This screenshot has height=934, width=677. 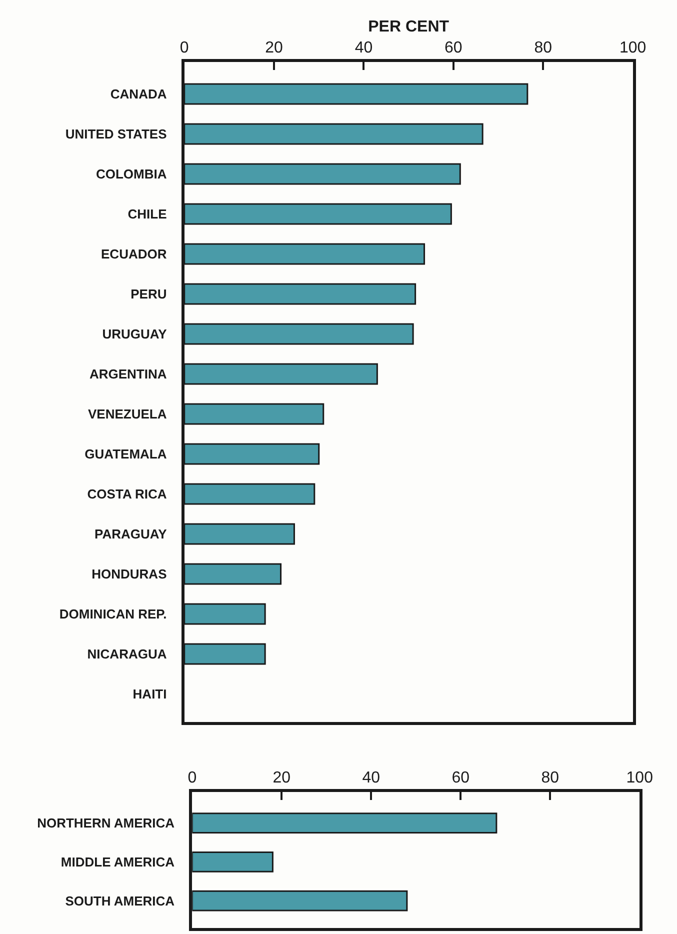 What do you see at coordinates (135, 334) in the screenshot?
I see `y-tick-label: URUGUAY` at bounding box center [135, 334].